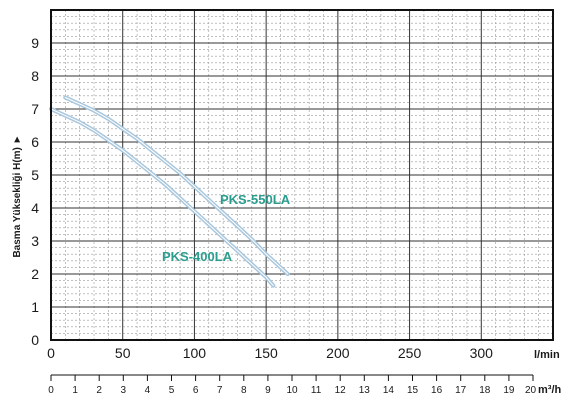  What do you see at coordinates (413, 390) in the screenshot?
I see `secondary-tick-label: 15` at bounding box center [413, 390].